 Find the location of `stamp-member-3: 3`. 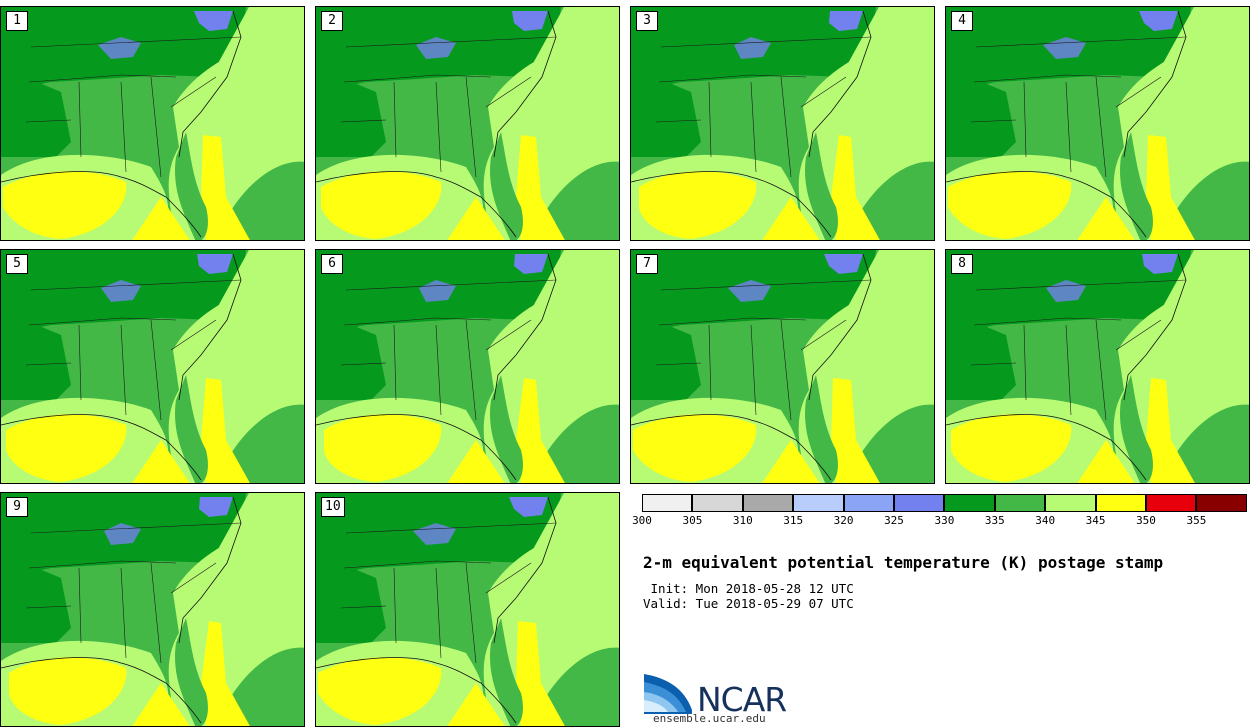

stamp-member-3: 3 is located at coordinates (782, 123).